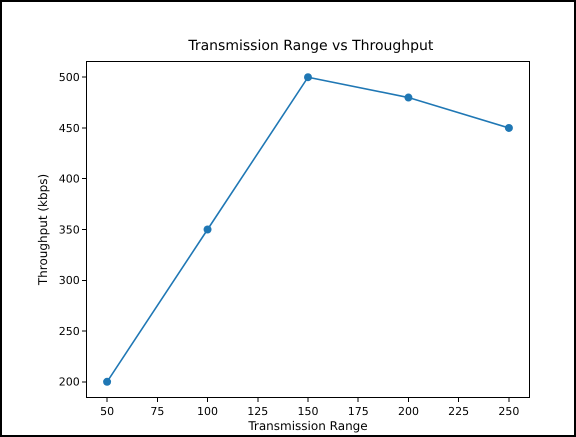 This screenshot has height=437, width=576. Describe the element at coordinates (157, 411) in the screenshot. I see `x-tick-label: 75` at that location.